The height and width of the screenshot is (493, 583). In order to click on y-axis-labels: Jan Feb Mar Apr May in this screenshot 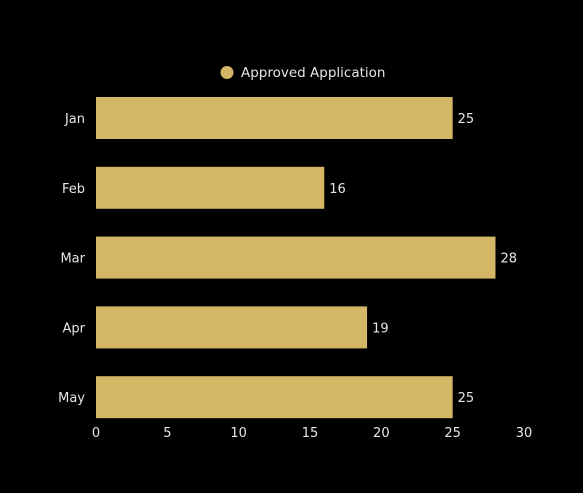, I will do `click(72, 259)`.